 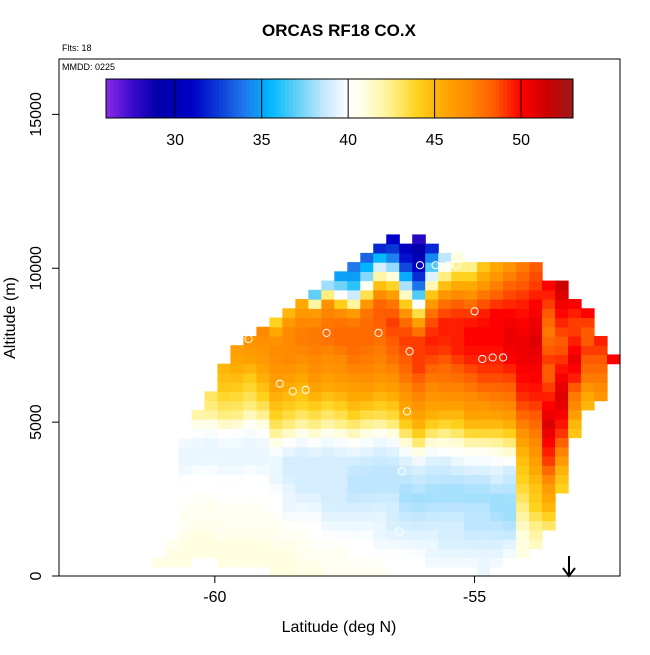 What do you see at coordinates (339, 113) in the screenshot?
I see `colorbar: 30 35 40 45 50` at bounding box center [339, 113].